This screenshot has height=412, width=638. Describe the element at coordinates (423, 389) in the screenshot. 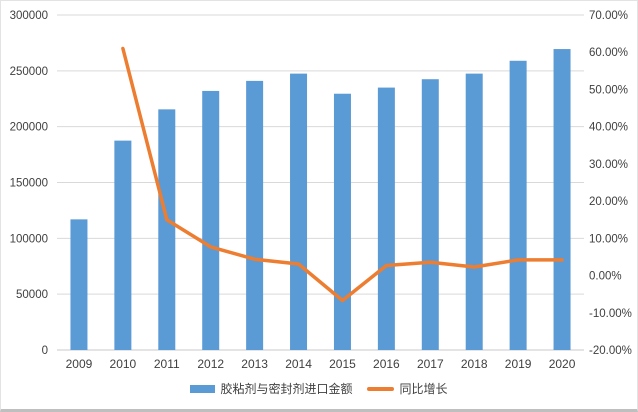

I see `legend-line-label: 同比增长` at that location.